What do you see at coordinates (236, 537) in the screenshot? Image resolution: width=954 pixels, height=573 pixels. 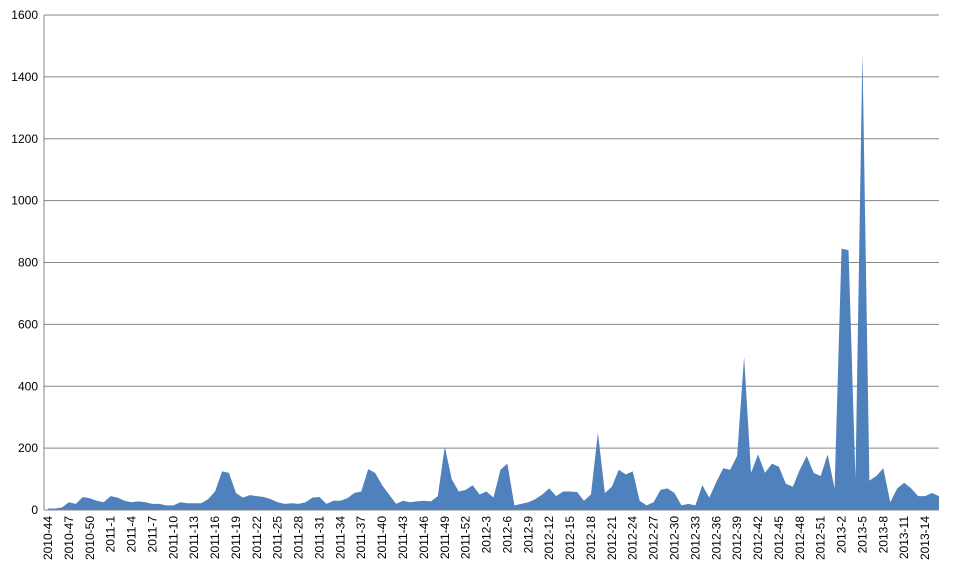 I see `x-tick-label: 2011-19` at bounding box center [236, 537].